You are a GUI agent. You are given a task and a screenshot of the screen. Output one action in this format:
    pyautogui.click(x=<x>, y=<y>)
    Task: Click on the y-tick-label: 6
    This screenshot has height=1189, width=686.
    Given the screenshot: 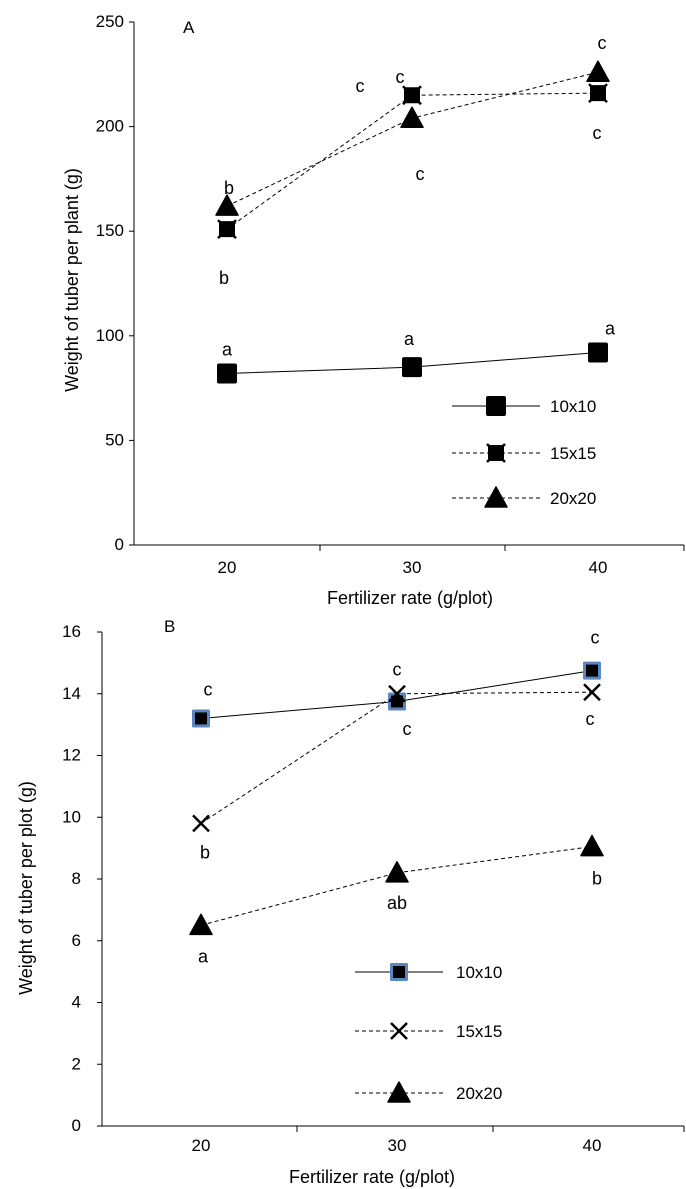 What is the action you would take?
    pyautogui.click(x=76, y=940)
    